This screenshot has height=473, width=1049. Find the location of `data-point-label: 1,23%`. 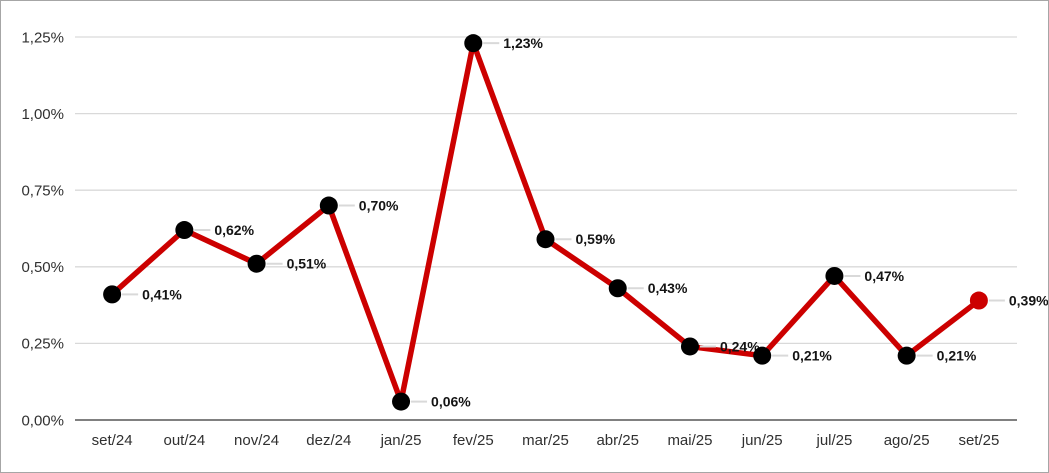

data-point-label: 1,23% is located at coordinates (523, 43).